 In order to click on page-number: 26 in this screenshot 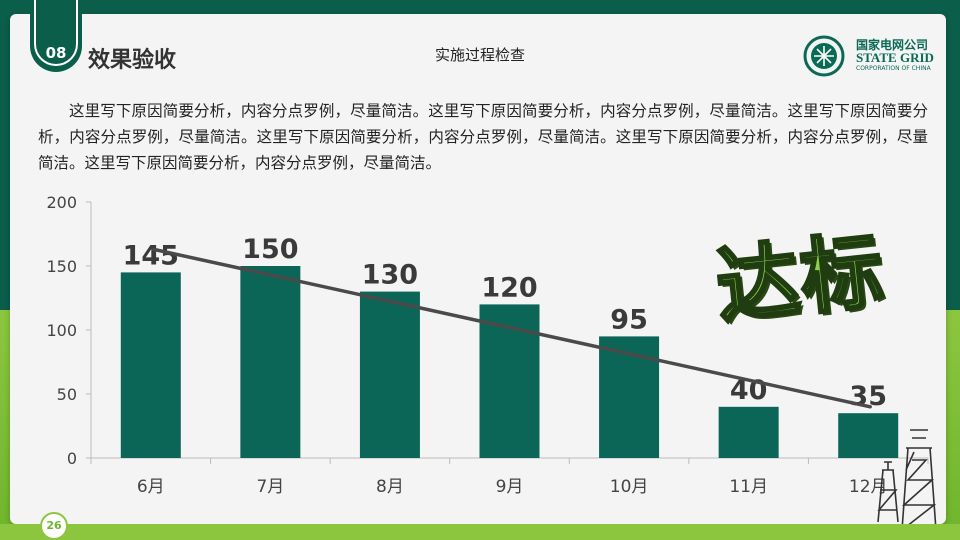, I will do `click(54, 526)`.